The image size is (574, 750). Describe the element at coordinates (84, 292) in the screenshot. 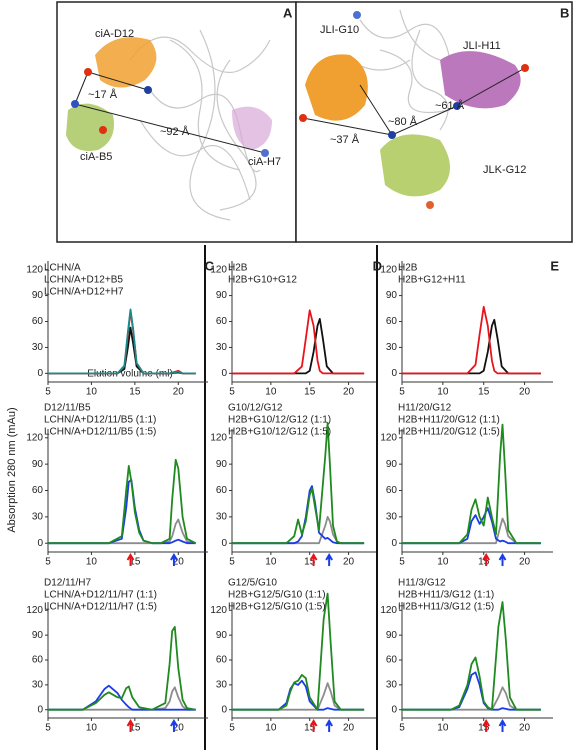

I see `legend-entry: LCHN/A+D12+H7` at that location.